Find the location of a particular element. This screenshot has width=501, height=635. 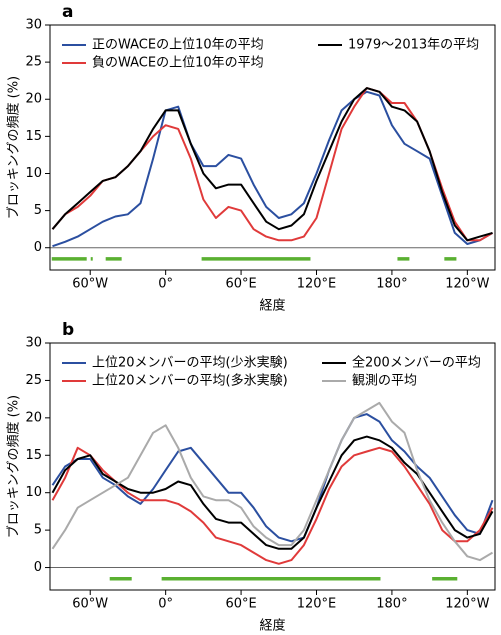

panel-label: a is located at coordinates (67, 12).